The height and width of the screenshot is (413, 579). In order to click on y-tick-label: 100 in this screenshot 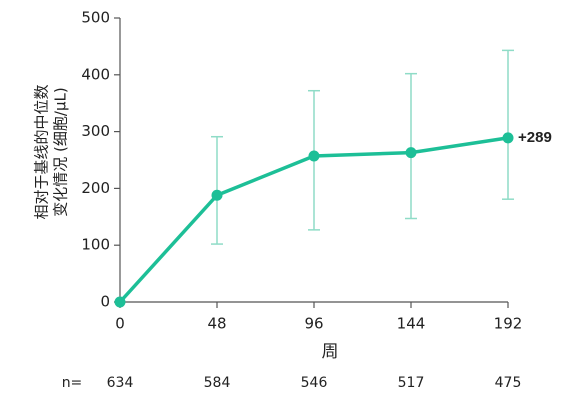, I will do `click(95, 245)`.